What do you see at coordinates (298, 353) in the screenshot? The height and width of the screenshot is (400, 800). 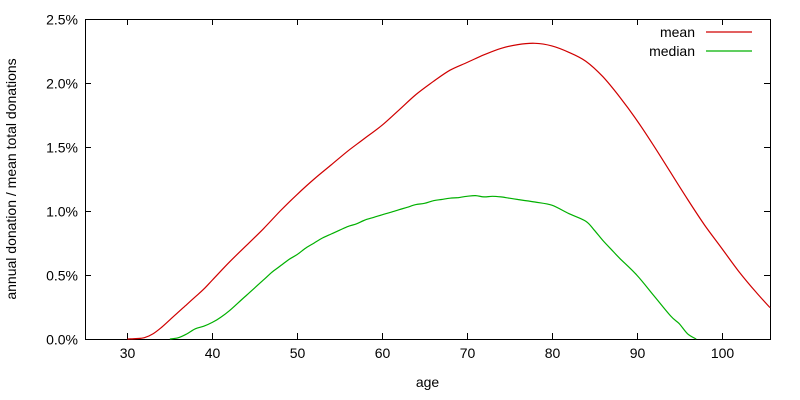 I see `x-tick-label: 50` at bounding box center [298, 353].